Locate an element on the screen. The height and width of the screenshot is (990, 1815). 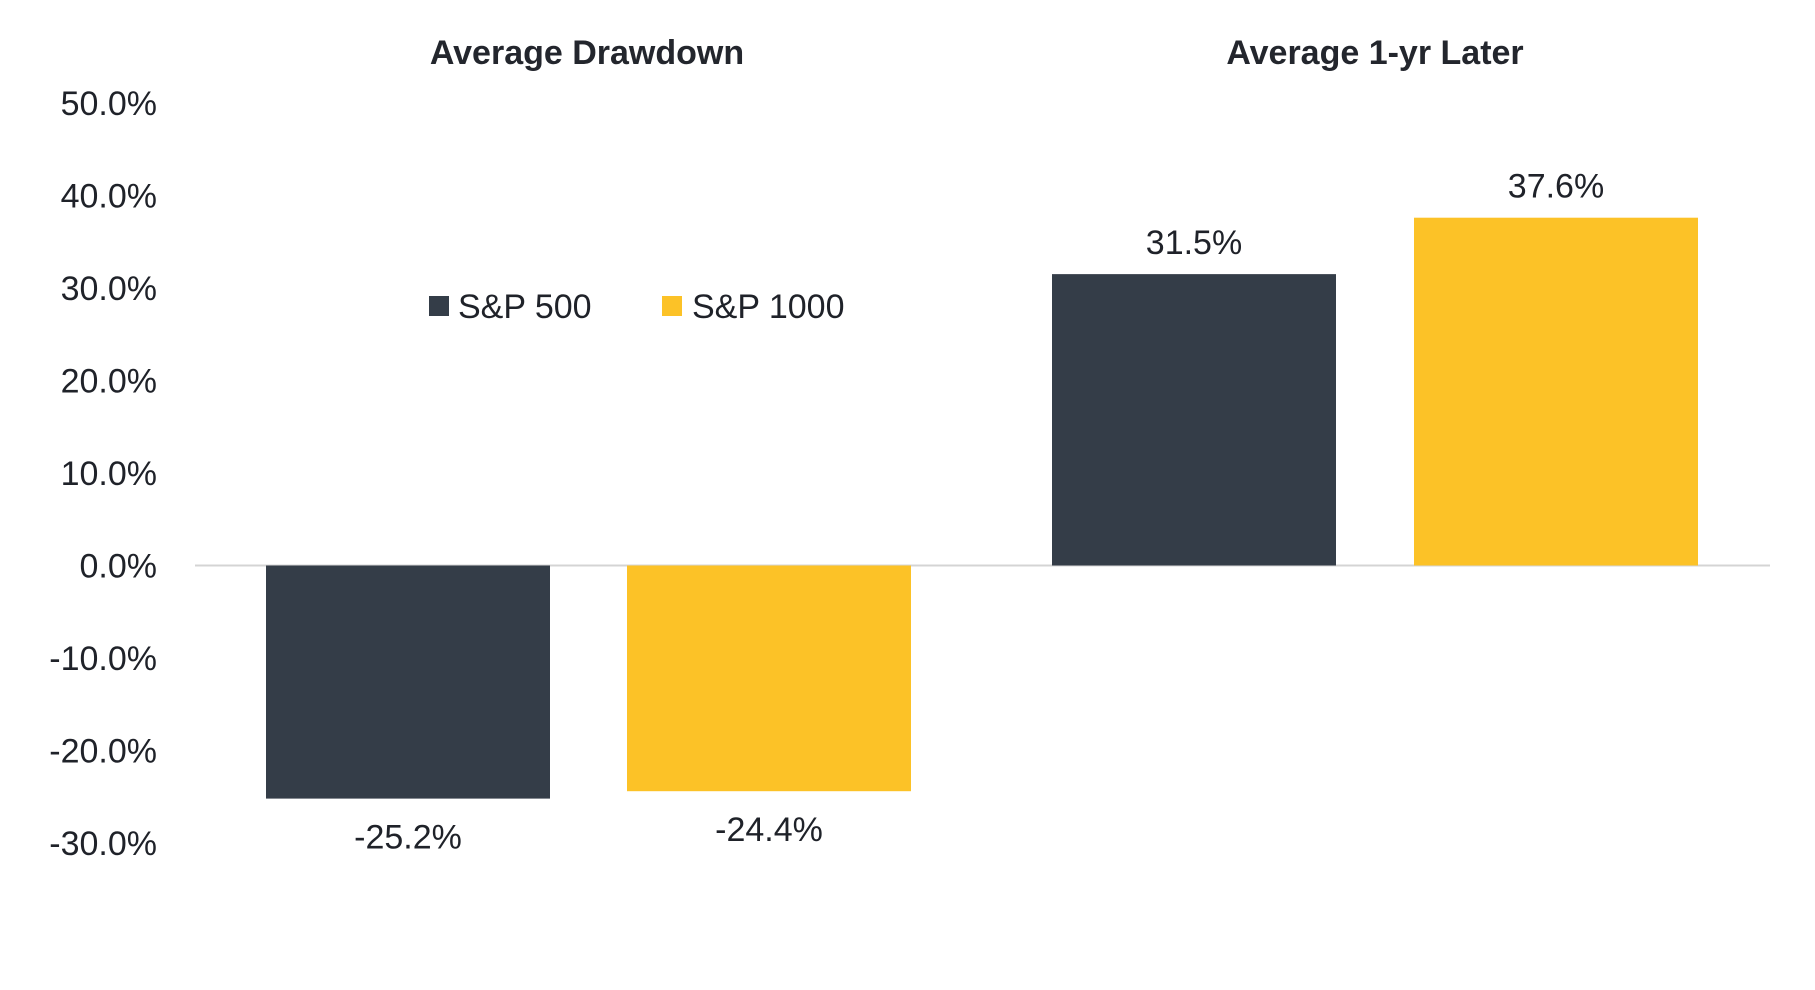
y-tick-label: -10.0% is located at coordinates (103, 659).